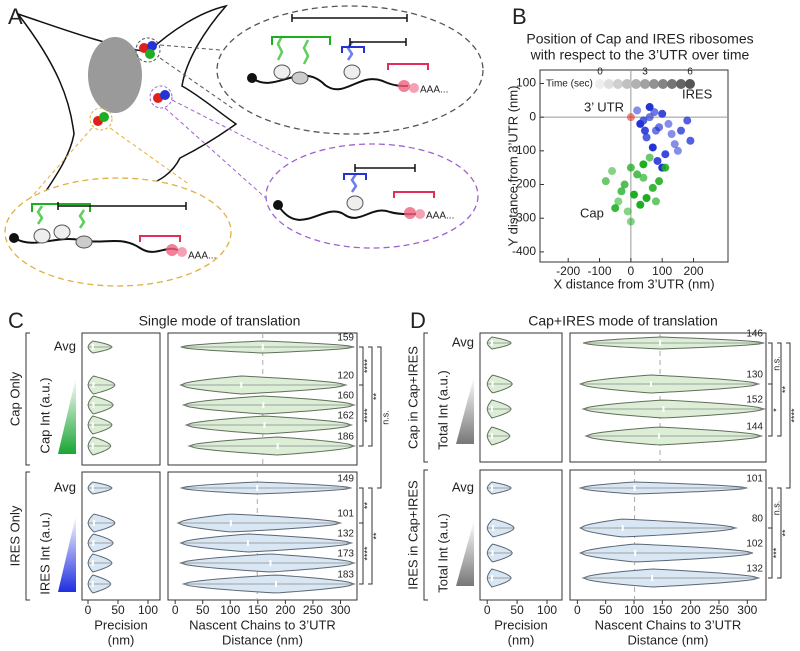 The height and width of the screenshot is (651, 800). What do you see at coordinates (44, 553) in the screenshot?
I see `scale-label: IRES Int (a.u.)` at bounding box center [44, 553].